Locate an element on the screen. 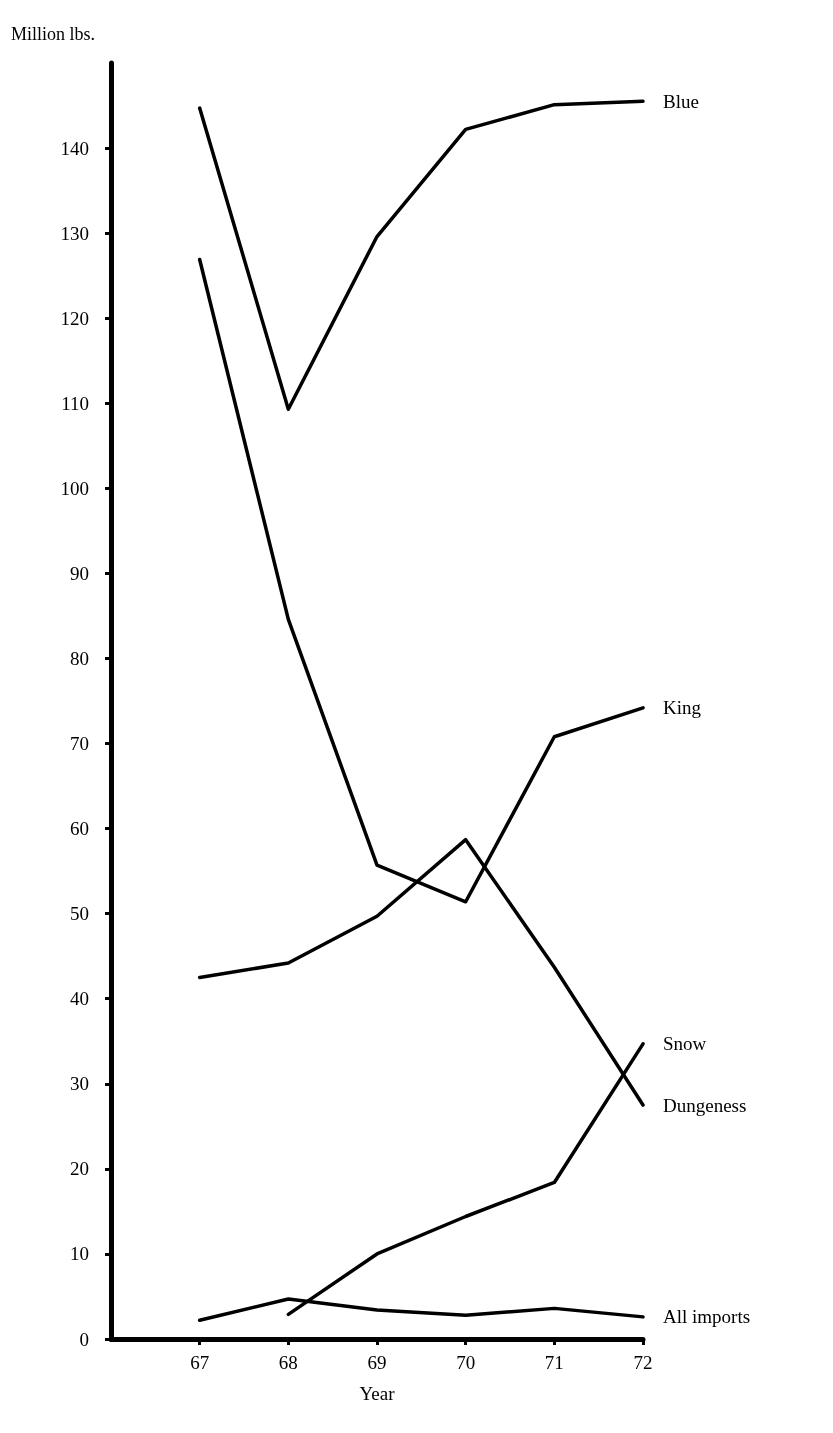  y-tick-label: 60 is located at coordinates (79, 829).